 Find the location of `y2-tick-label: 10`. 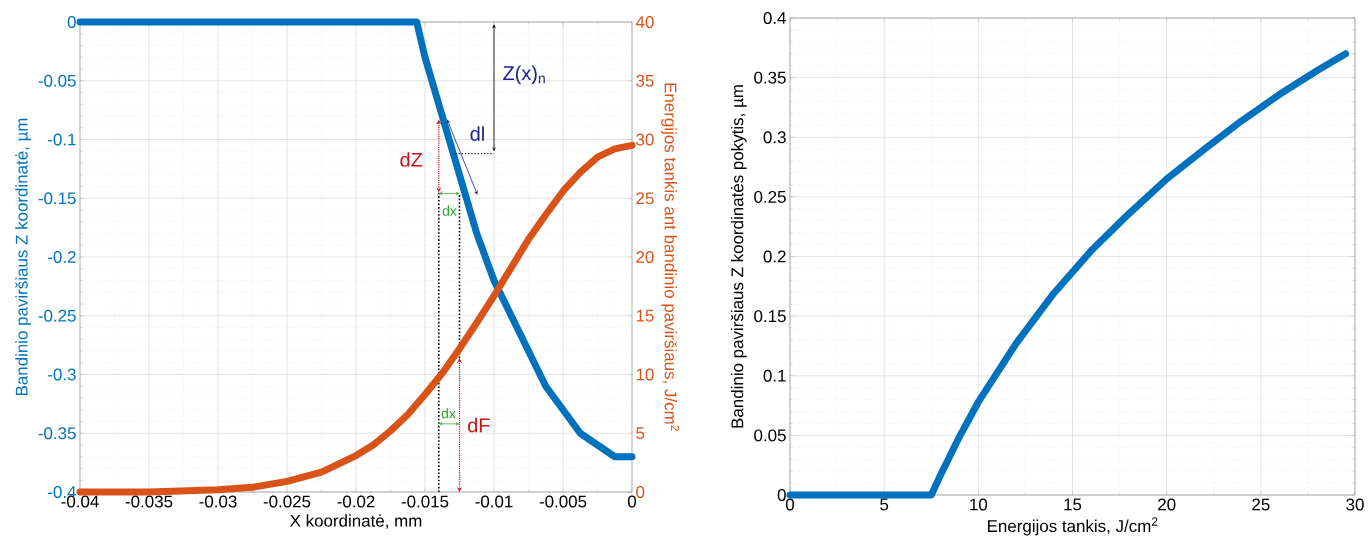

y2-tick-label: 10 is located at coordinates (645, 374).